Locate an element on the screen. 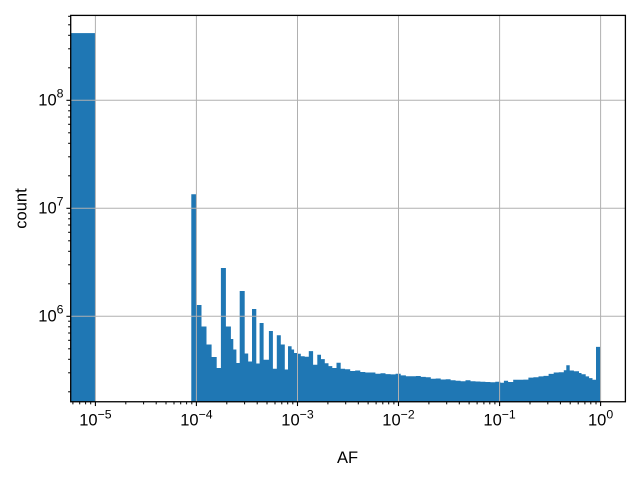  svg-text: AF is located at coordinates (347, 458).